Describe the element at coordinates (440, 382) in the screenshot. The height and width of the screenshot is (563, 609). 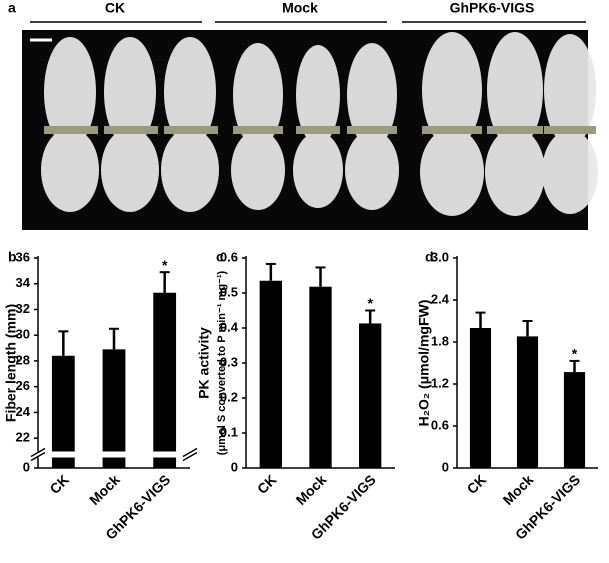
I see `y-tick-label: 1.2` at that location.